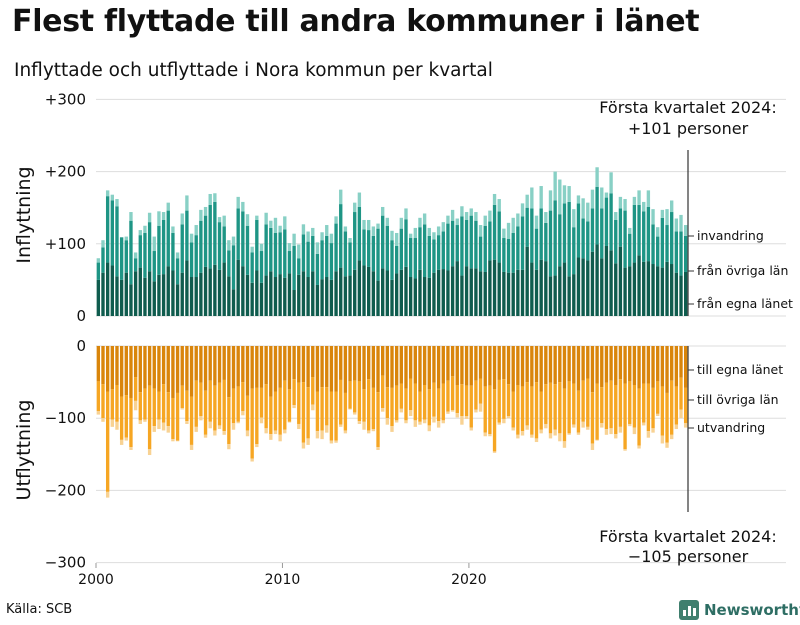 Image resolution: width=800 pixels, height=625 pixels. Describe the element at coordinates (283, 580) in the screenshot. I see `x-tick-label: 2010` at that location.